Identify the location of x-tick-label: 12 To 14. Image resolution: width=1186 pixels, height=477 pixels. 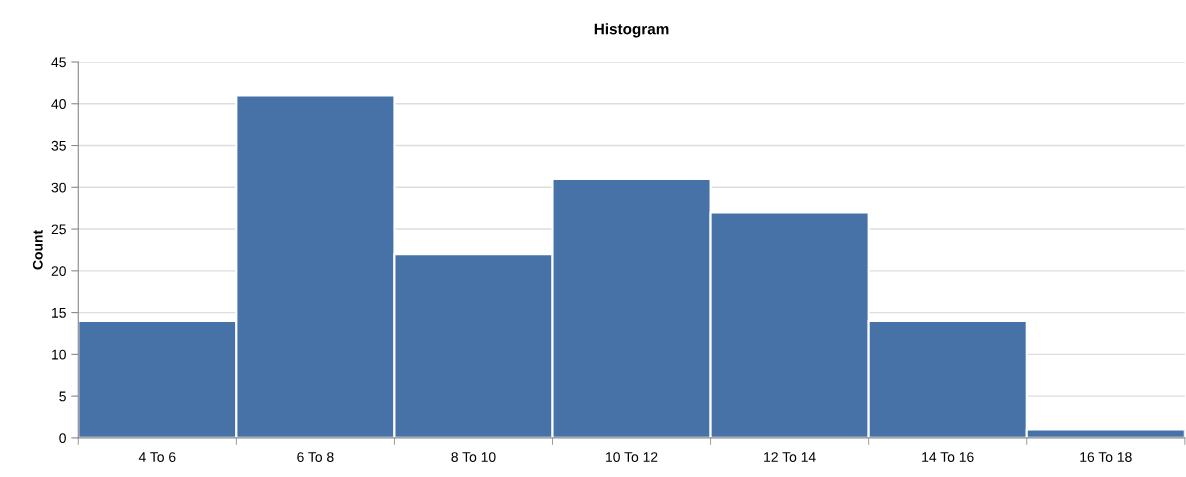
(790, 457).